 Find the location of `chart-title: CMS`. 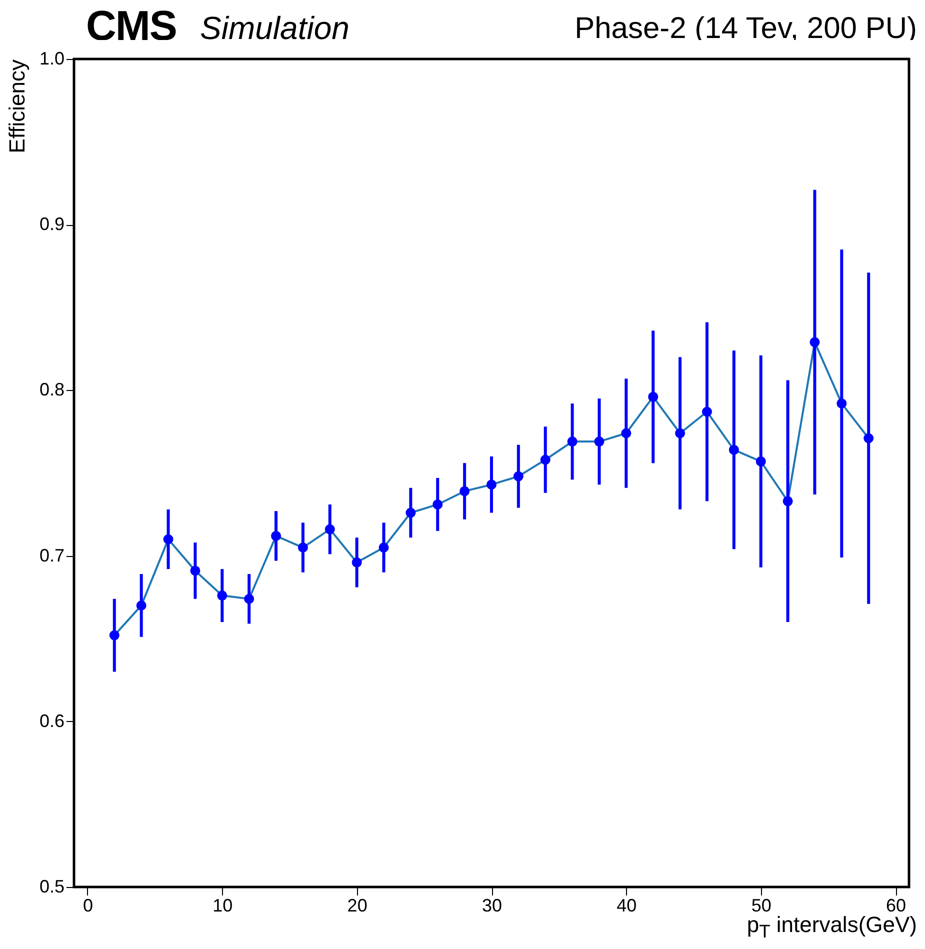

chart-title: CMS is located at coordinates (131, 26).